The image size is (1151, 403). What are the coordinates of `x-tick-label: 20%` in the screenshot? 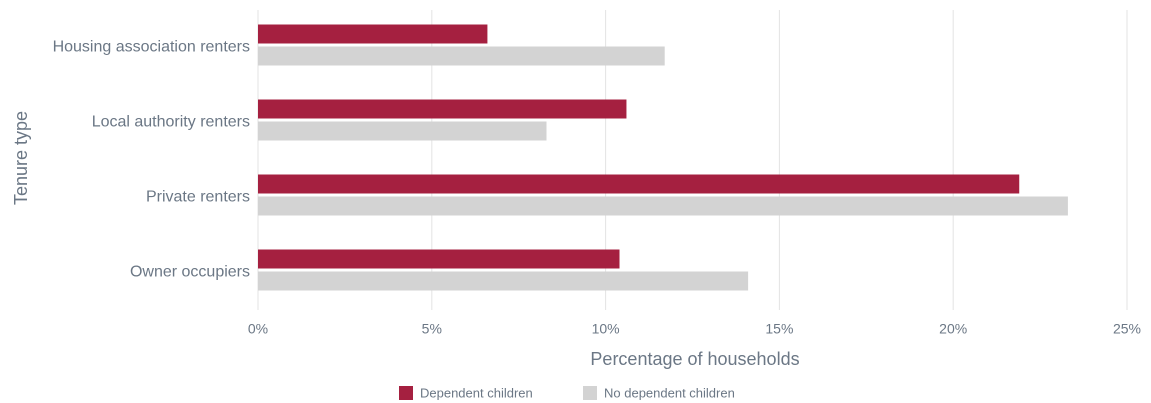 It's located at (953, 329).